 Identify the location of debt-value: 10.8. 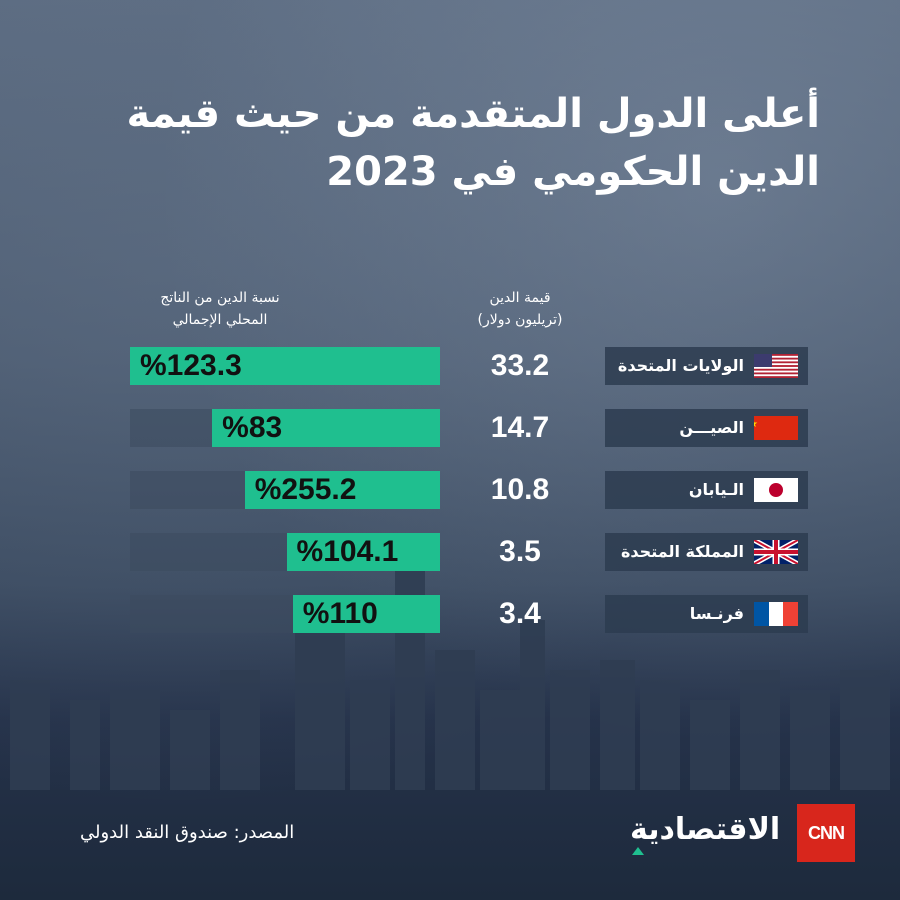
(520, 489).